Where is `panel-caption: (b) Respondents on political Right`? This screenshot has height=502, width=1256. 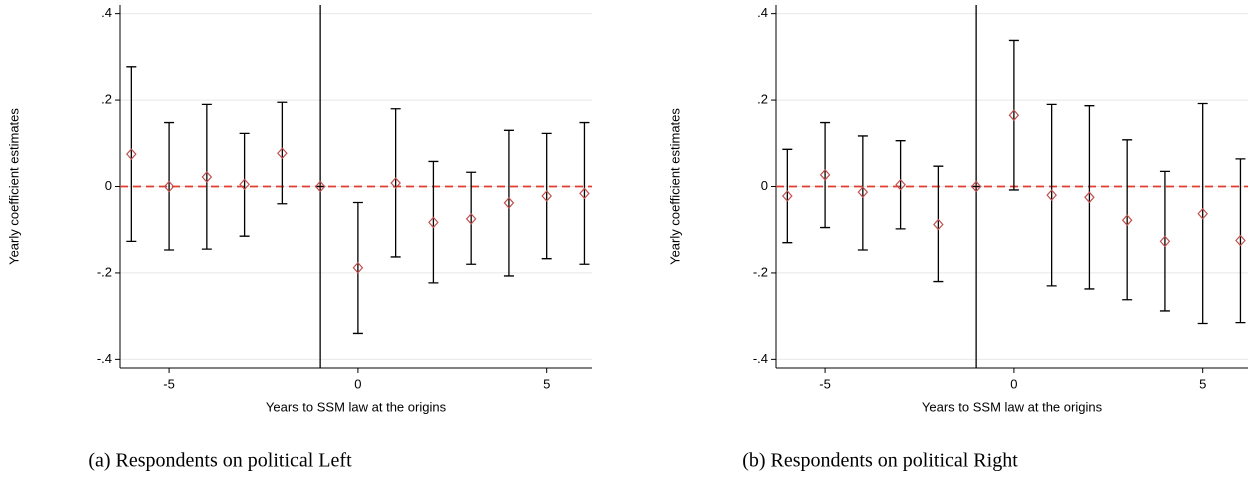 panel-caption: (b) Respondents on political Right is located at coordinates (880, 461).